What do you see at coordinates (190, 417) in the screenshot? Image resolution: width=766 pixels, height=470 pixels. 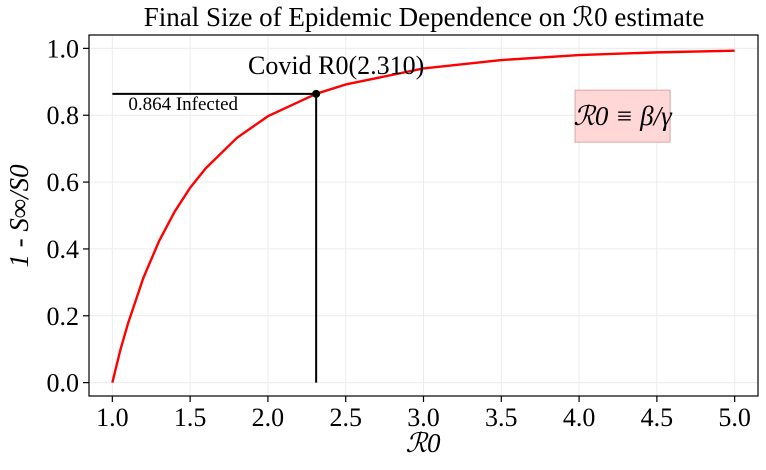 I see `x-tick-label: 1.5` at bounding box center [190, 417].